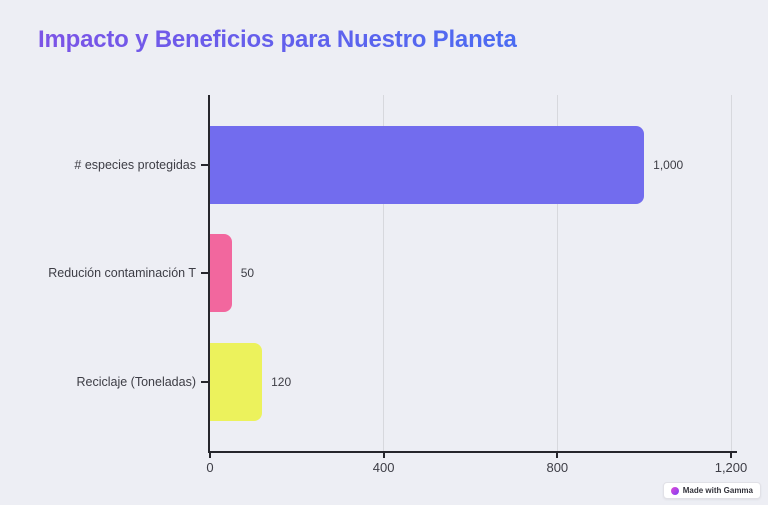 This screenshot has width=768, height=505. Describe the element at coordinates (210, 467) in the screenshot. I see `x-axis-tick-label: 0` at that location.